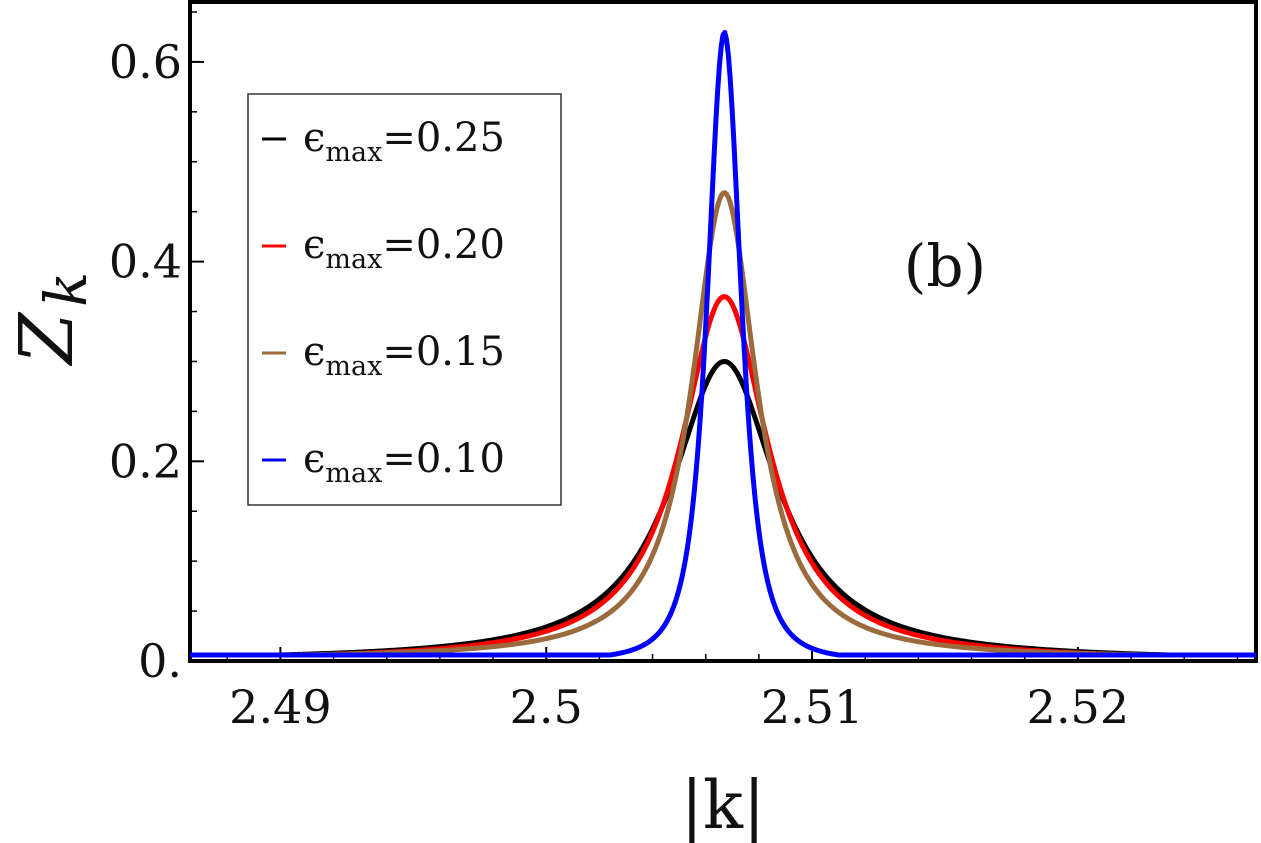 This screenshot has height=843, width=1261. I want to click on y-axis-ticks: 0. 0.2 0.4 0.6, so click(156, 349).